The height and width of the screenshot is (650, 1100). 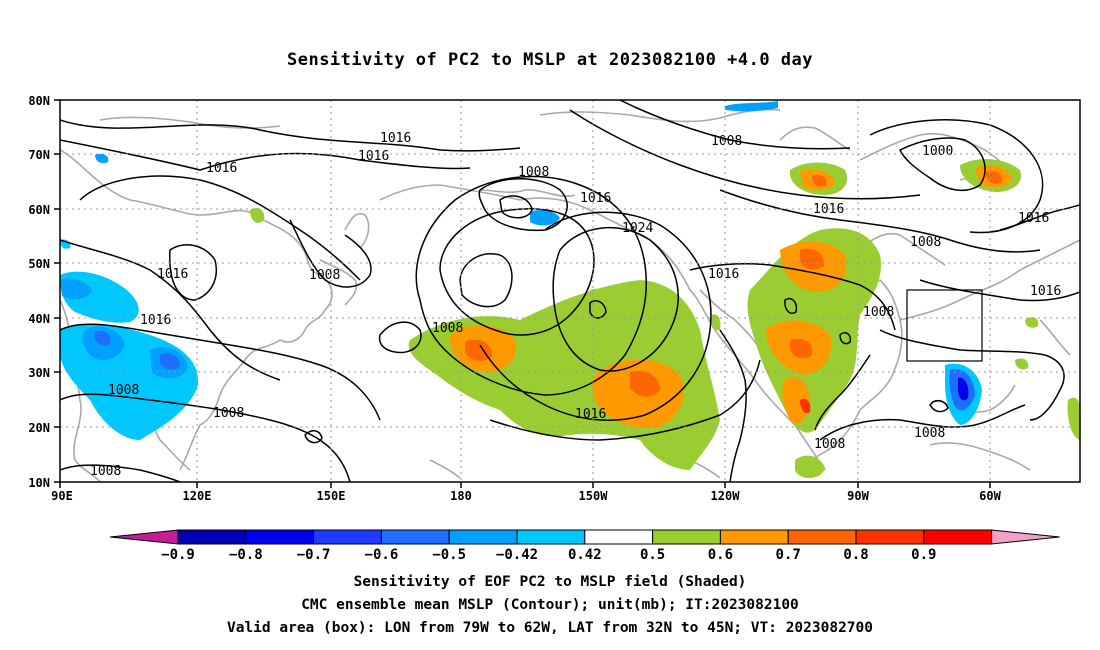 I want to click on lon-label: 120E, so click(x=197, y=496).